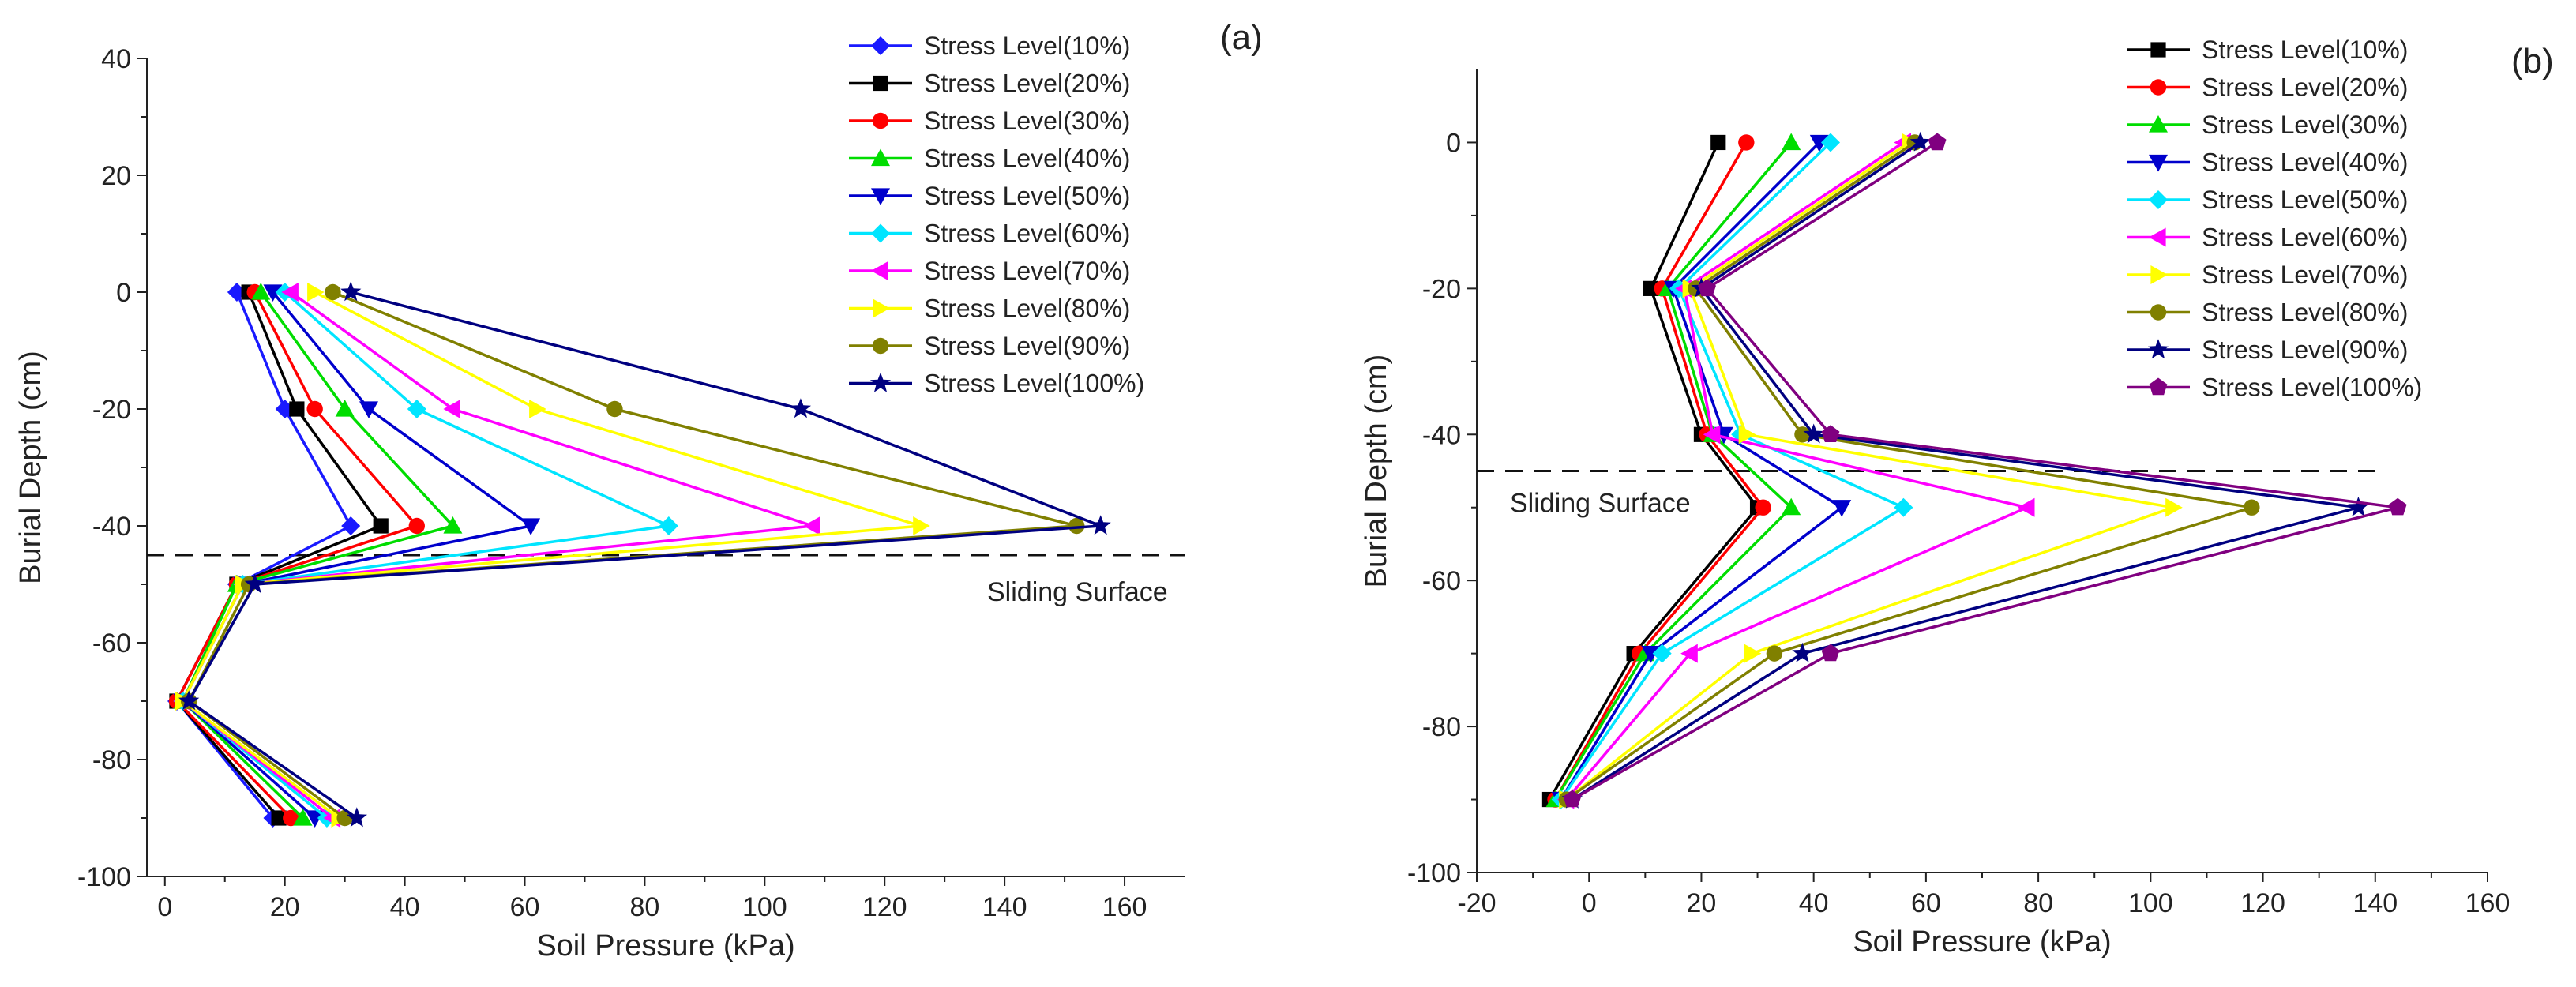  Describe the element at coordinates (1982, 942) in the screenshot. I see `x-axis-title: Soil Pressure (kPa)` at that location.